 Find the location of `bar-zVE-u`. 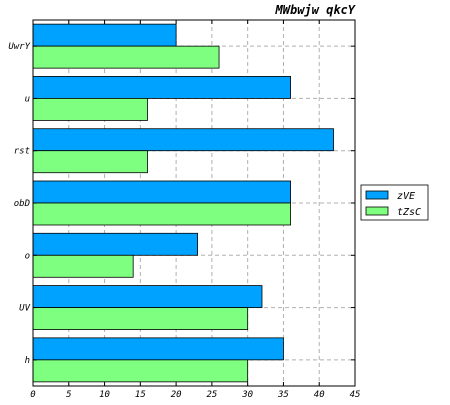

bar-zVE-u is located at coordinates (162, 87).